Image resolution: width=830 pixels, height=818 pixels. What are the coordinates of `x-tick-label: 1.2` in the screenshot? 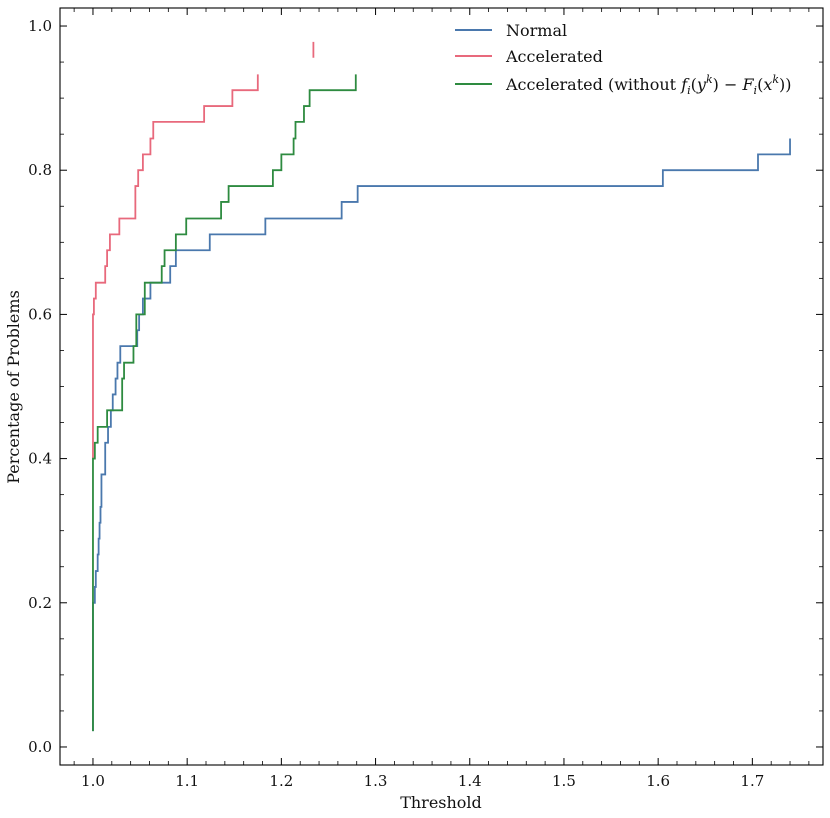 It's located at (281, 781).